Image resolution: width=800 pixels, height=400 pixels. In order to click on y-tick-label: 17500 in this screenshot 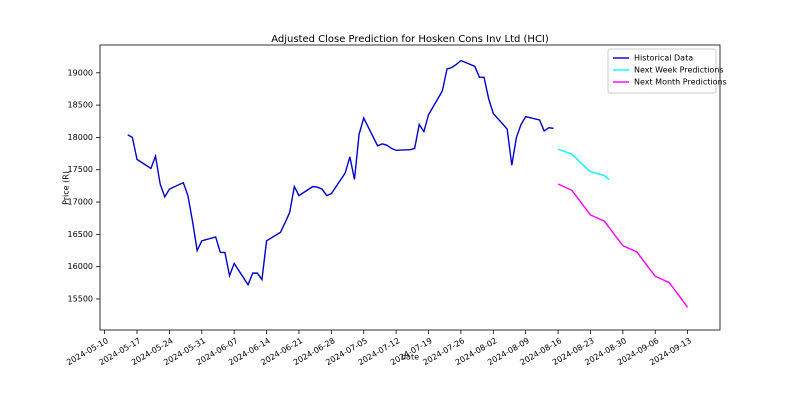, I will do `click(80, 169)`.